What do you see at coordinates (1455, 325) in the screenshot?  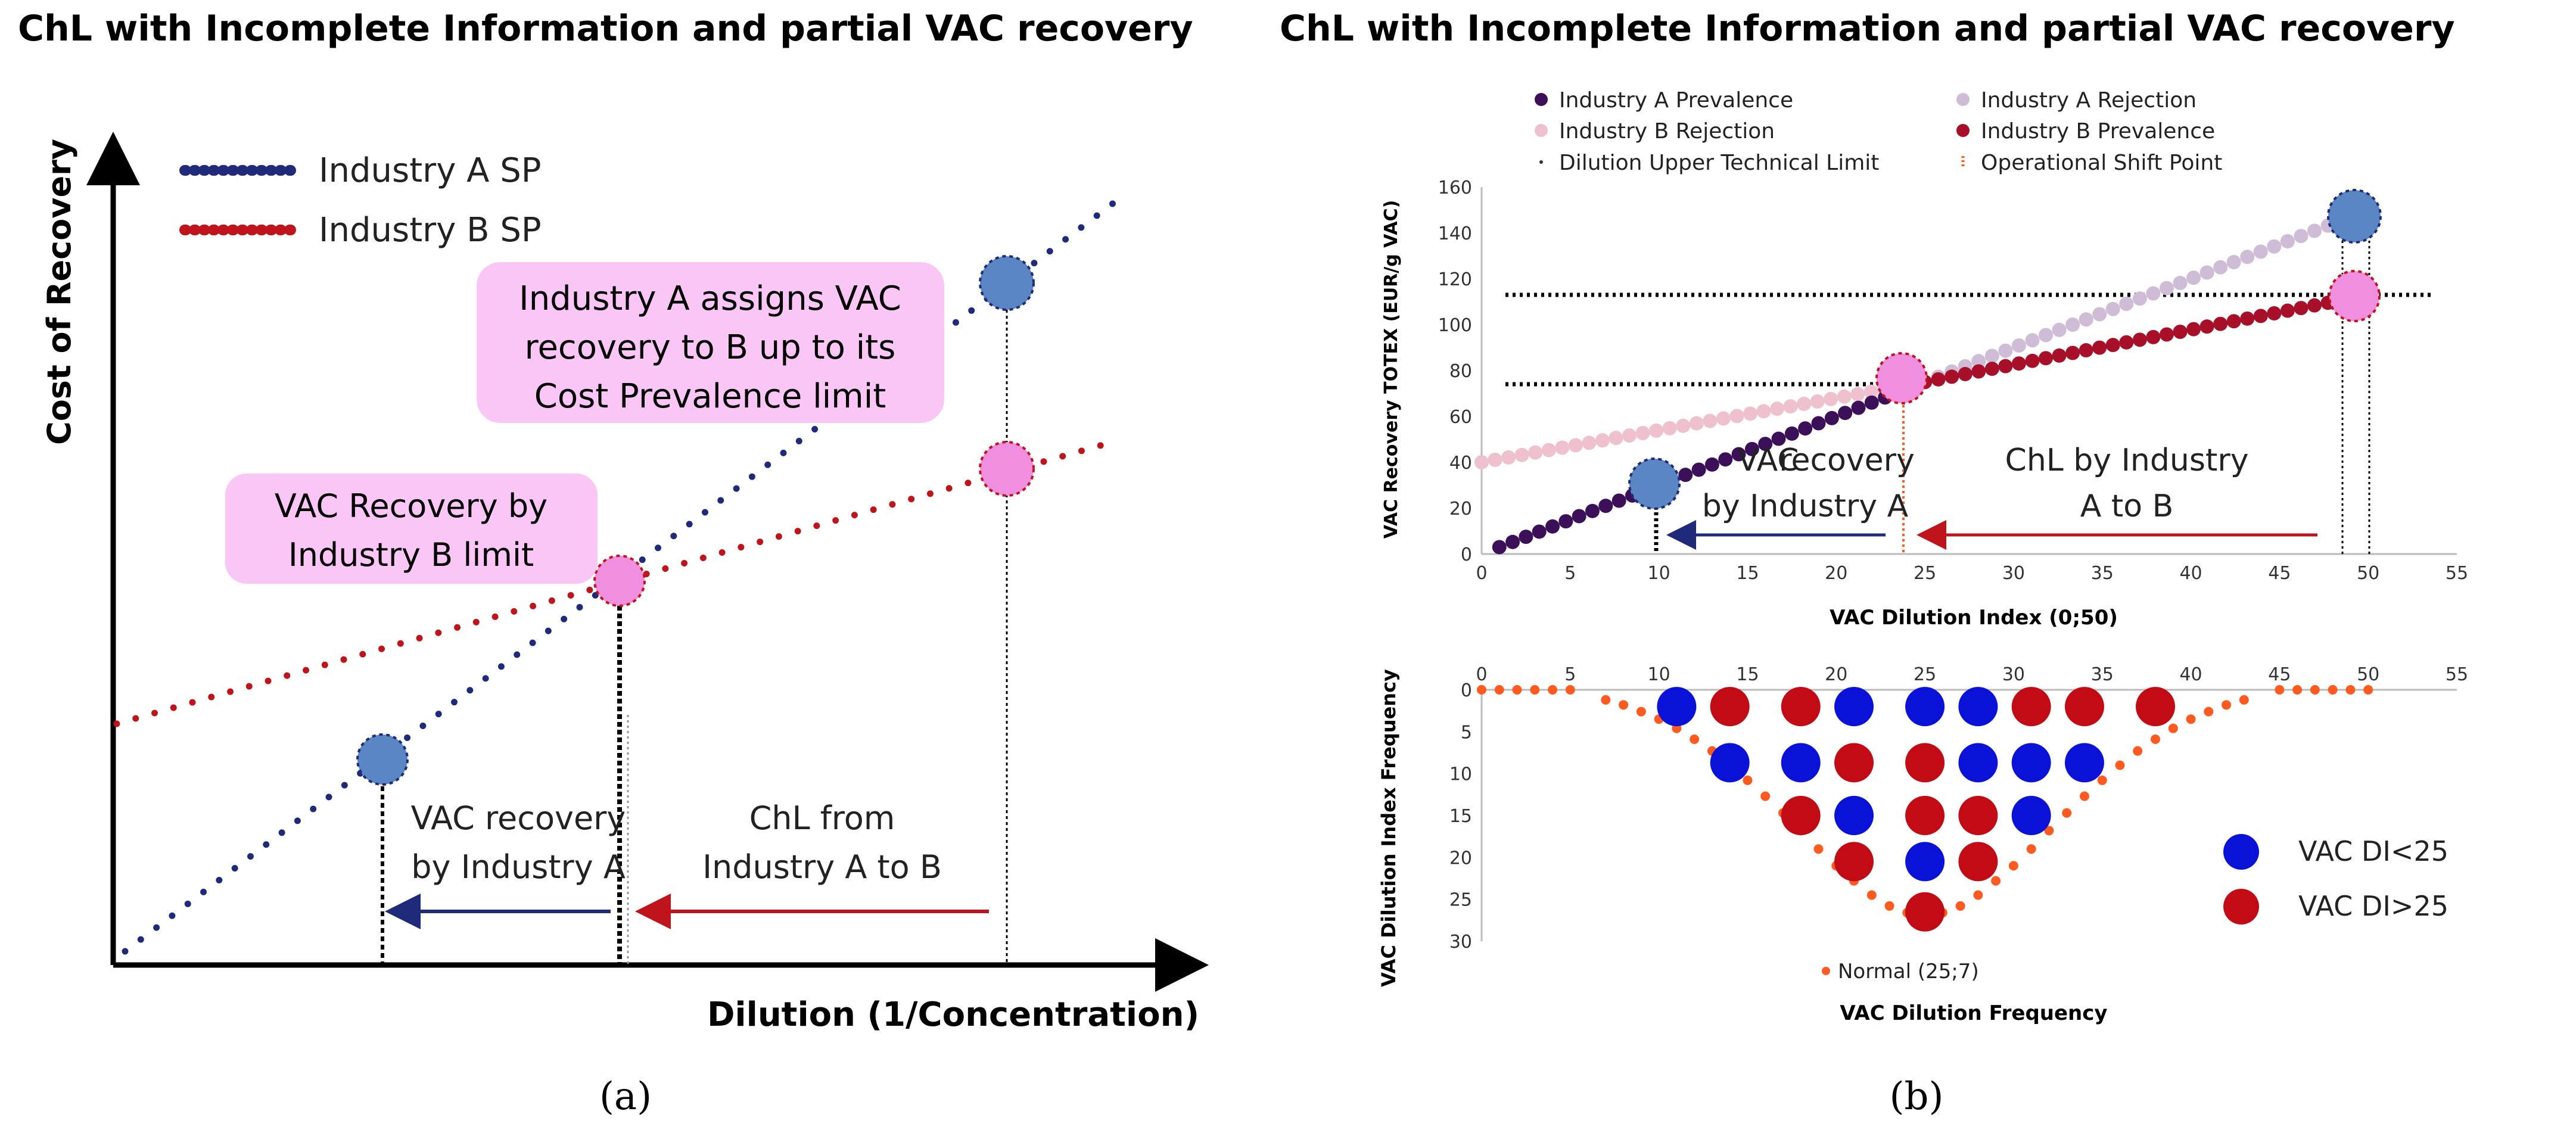 I see `top-y-tick: 100` at bounding box center [1455, 325].